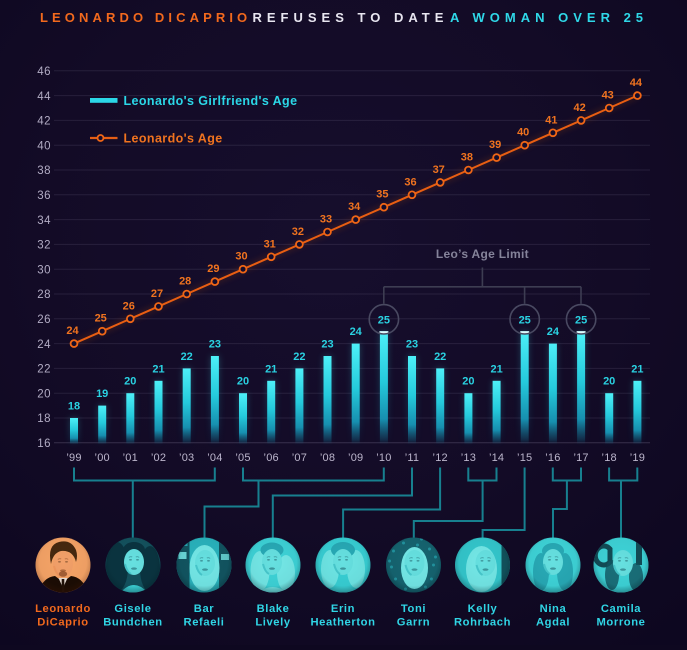 The image size is (687, 650). What do you see at coordinates (482, 623) in the screenshot?
I see `svg-text: Rohrbach` at bounding box center [482, 623].